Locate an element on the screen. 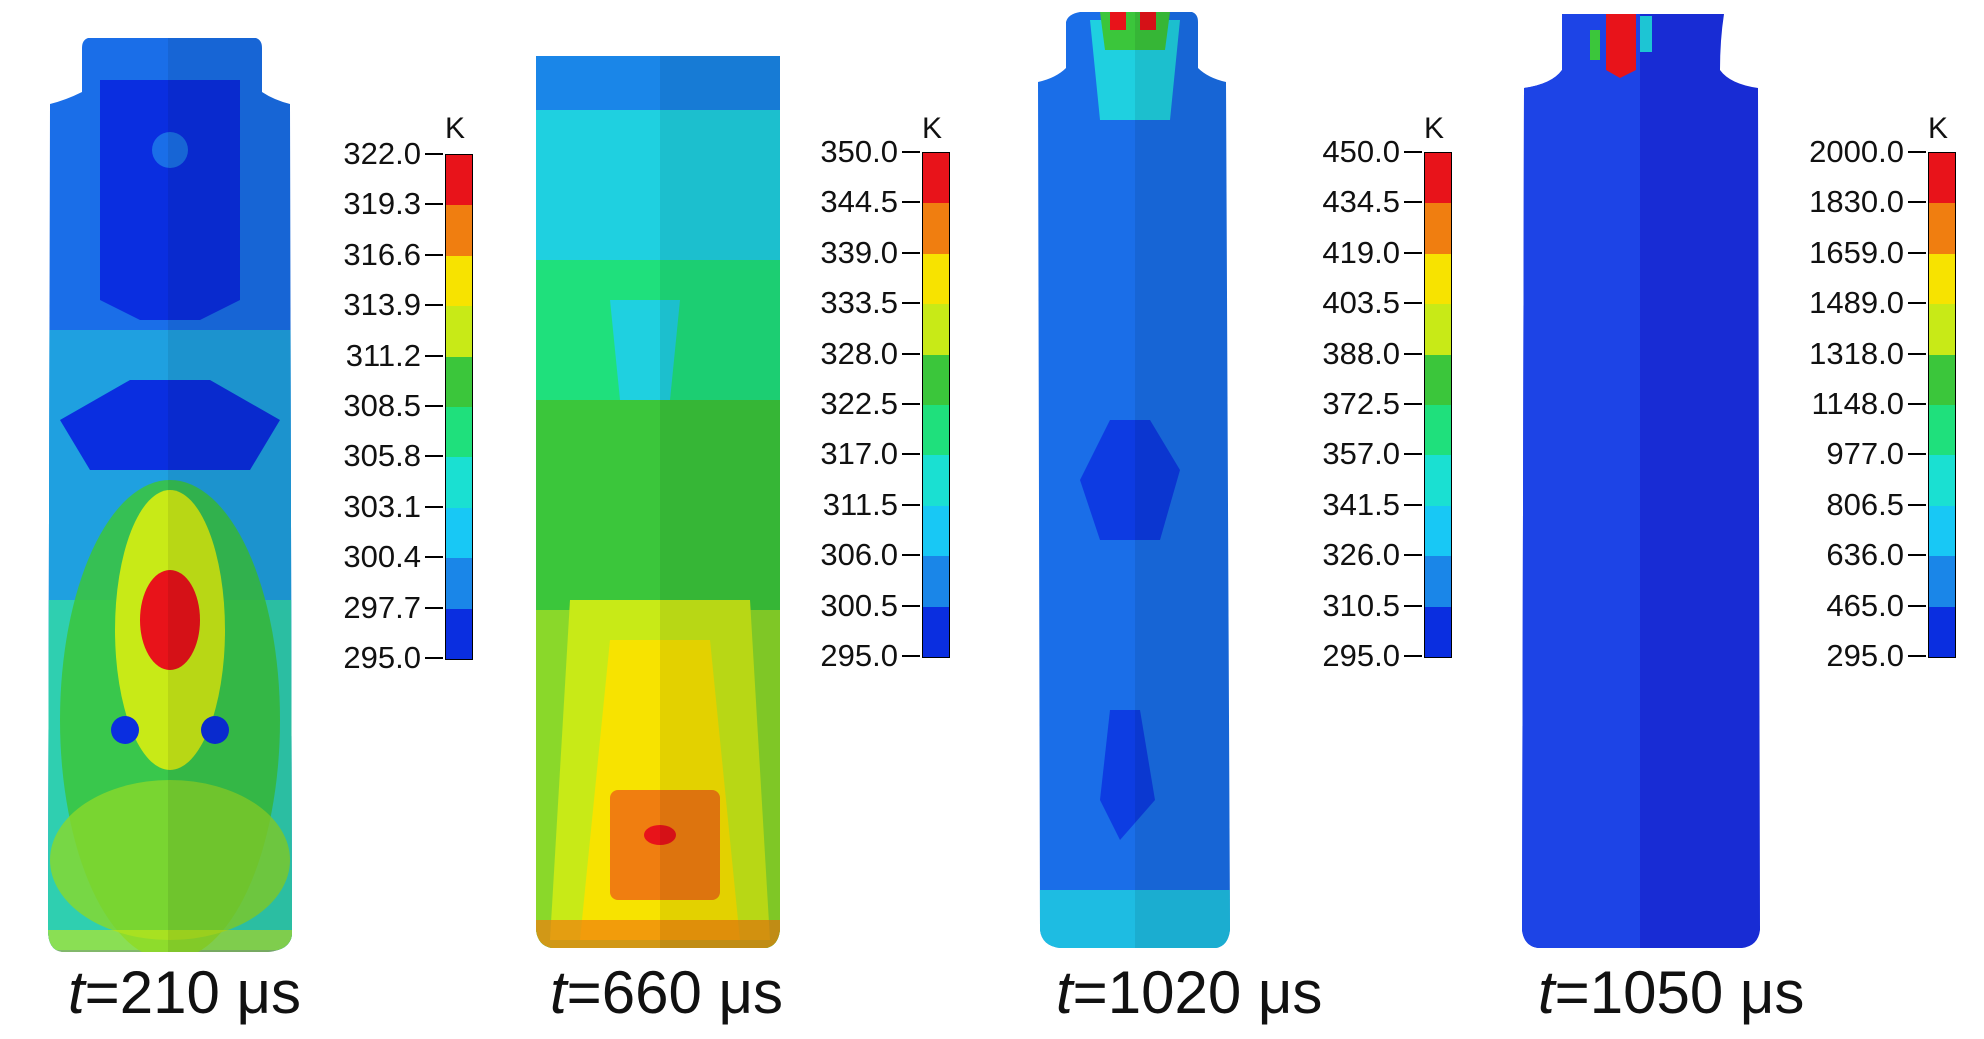 The width and height of the screenshot is (1984, 1039). scale-label: 297.7 is located at coordinates (382, 607).